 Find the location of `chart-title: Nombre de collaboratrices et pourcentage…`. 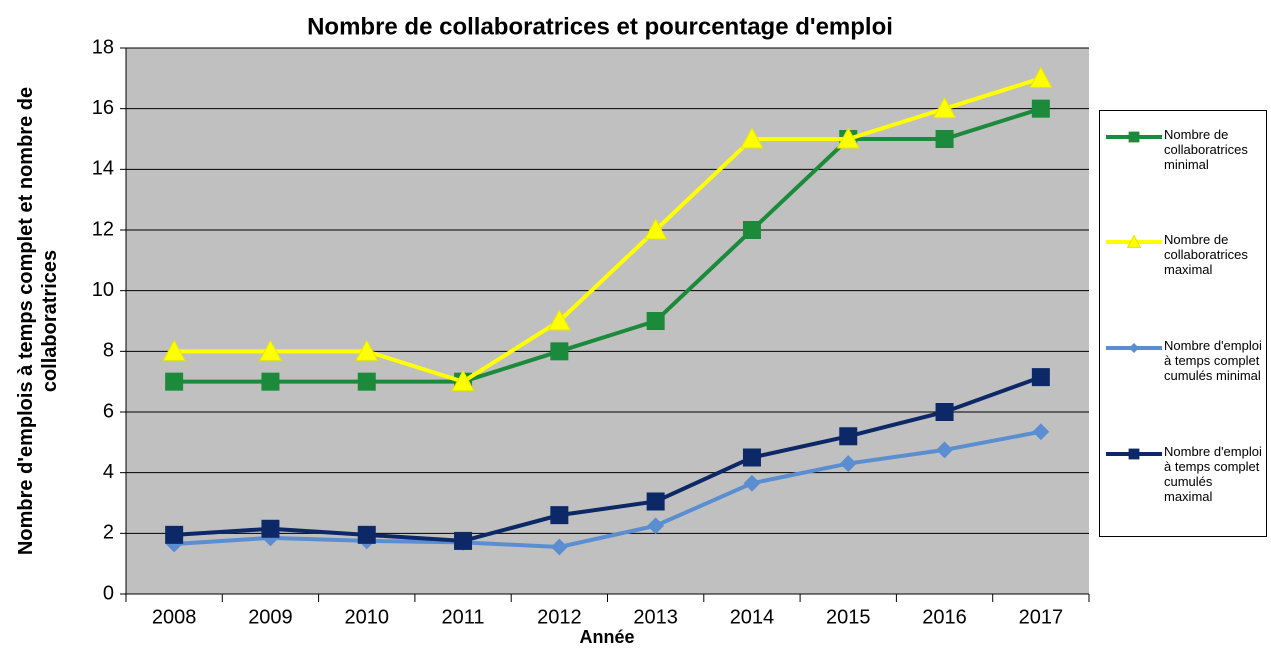

chart-title: Nombre de collaboratrices et pourcentage… is located at coordinates (600, 26).